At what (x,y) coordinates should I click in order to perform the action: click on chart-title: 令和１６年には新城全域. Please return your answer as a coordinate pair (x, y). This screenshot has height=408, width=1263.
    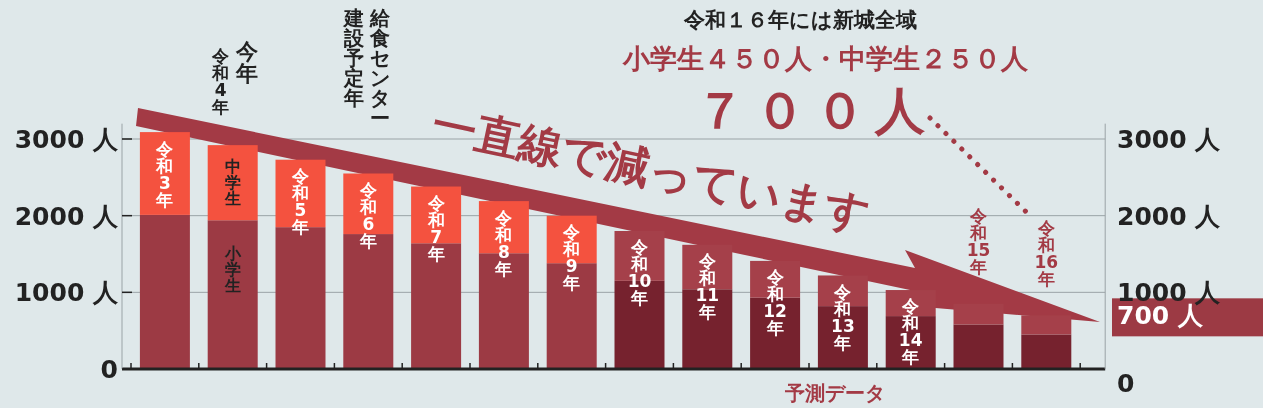
    Looking at the image, I should click on (799, 20).